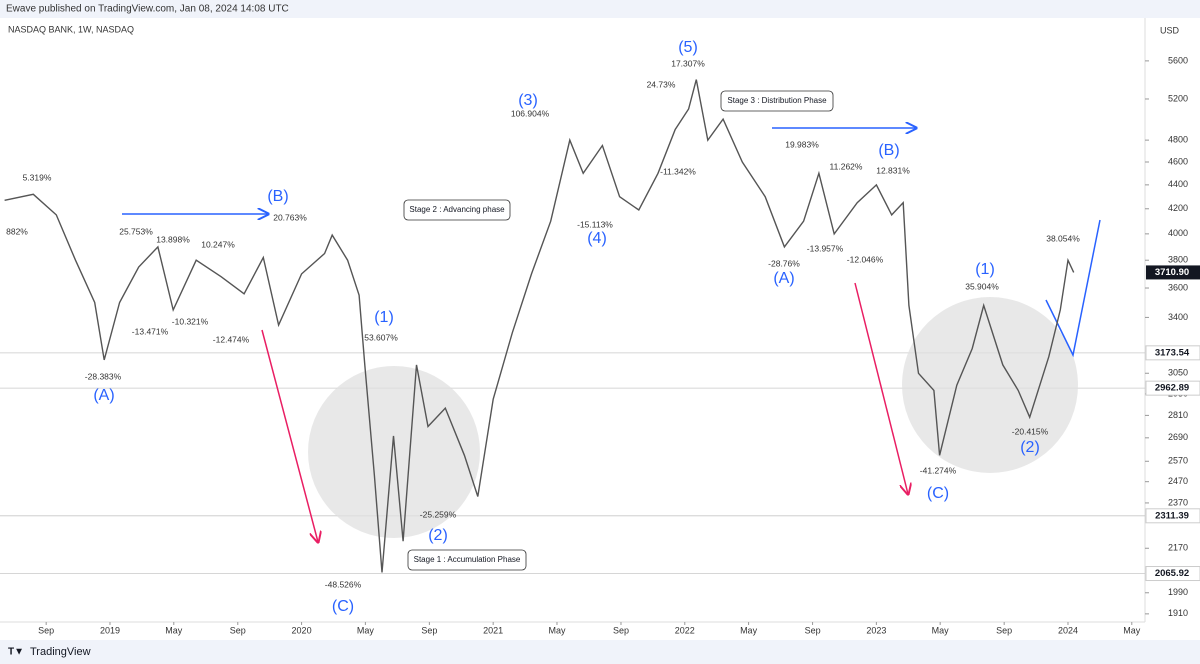  I want to click on change-label: 13.898%, so click(173, 239).